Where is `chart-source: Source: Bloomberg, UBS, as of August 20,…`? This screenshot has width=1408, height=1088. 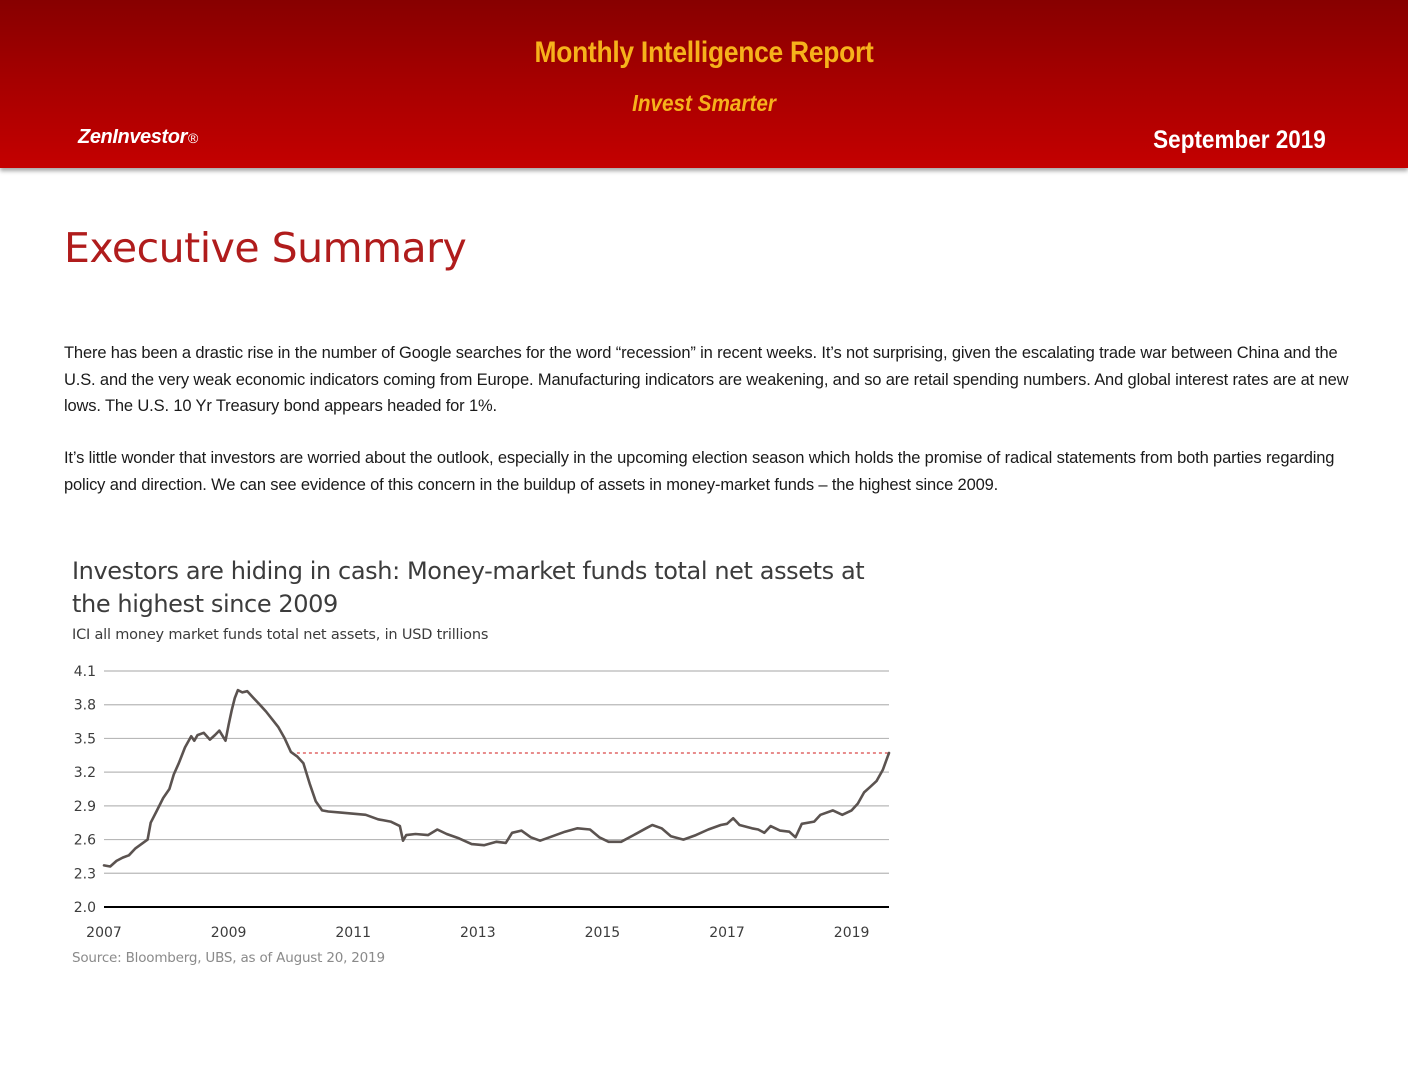 chart-source: Source: Bloomberg, UBS, as of August 20,… is located at coordinates (228, 958).